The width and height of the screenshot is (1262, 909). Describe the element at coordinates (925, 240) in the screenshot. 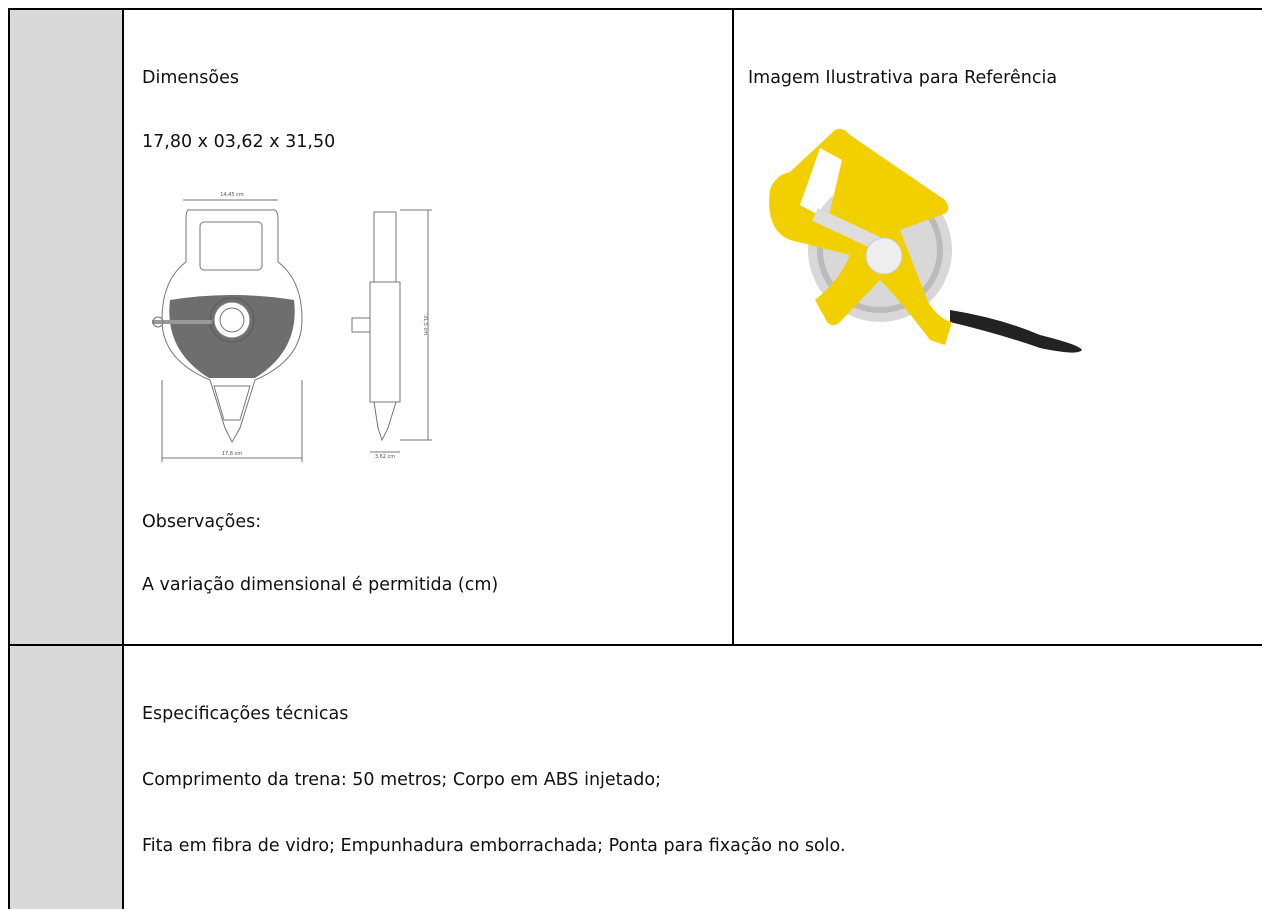

I see `reference-image` at that location.